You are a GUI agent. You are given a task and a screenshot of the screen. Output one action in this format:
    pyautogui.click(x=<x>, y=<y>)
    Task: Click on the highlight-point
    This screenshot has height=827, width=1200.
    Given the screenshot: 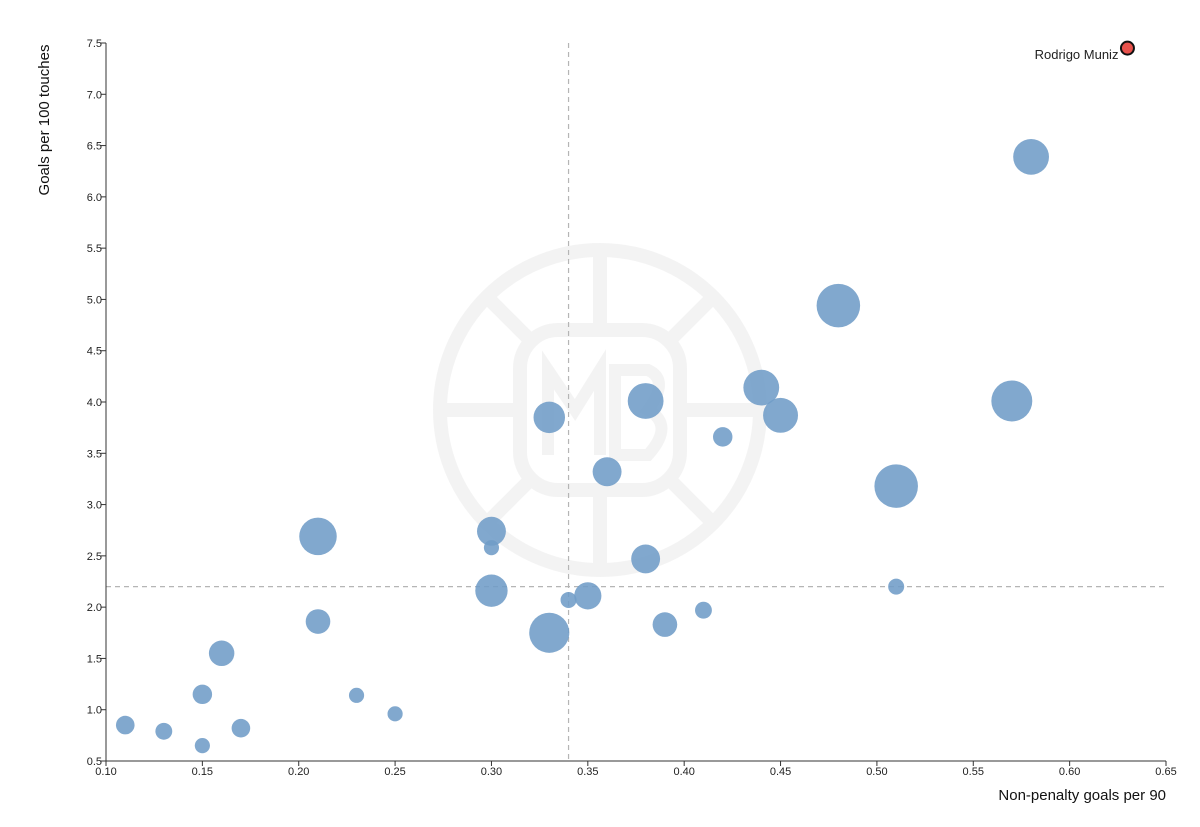 What is the action you would take?
    pyautogui.click(x=1127, y=48)
    